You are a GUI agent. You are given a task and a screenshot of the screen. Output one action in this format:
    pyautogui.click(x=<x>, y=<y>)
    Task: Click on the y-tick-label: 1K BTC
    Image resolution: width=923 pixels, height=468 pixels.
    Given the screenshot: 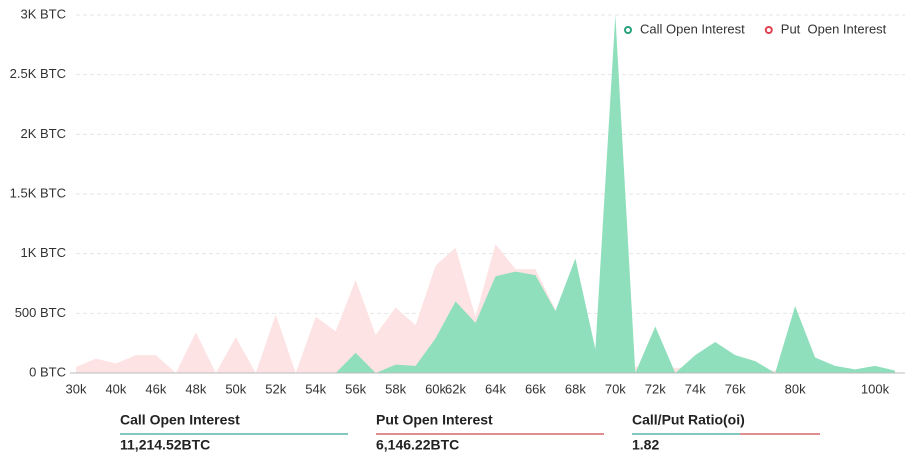 What is the action you would take?
    pyautogui.click(x=43, y=252)
    